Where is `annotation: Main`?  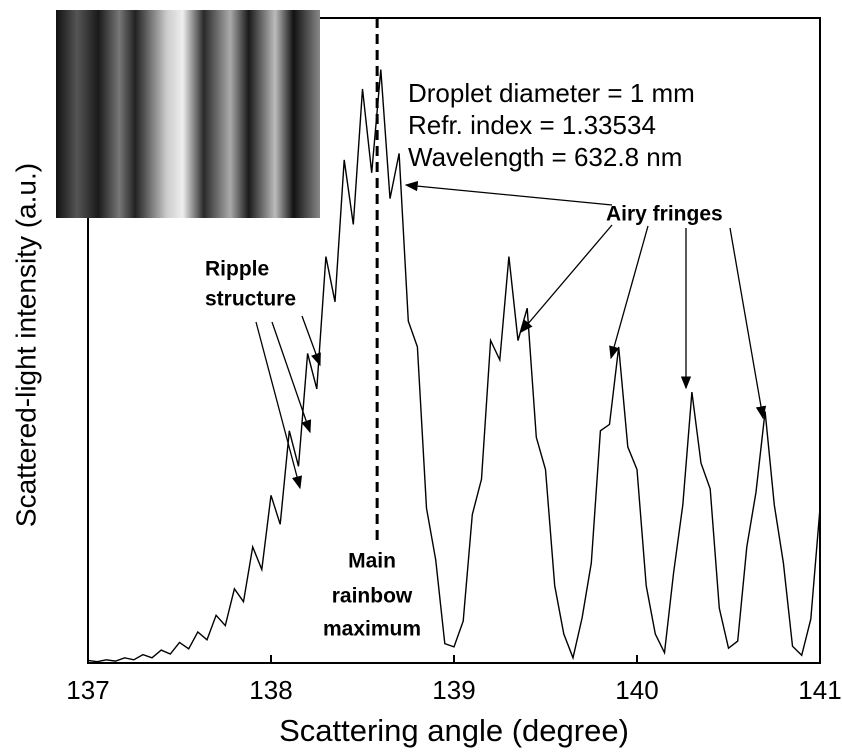 annotation: Main is located at coordinates (372, 561).